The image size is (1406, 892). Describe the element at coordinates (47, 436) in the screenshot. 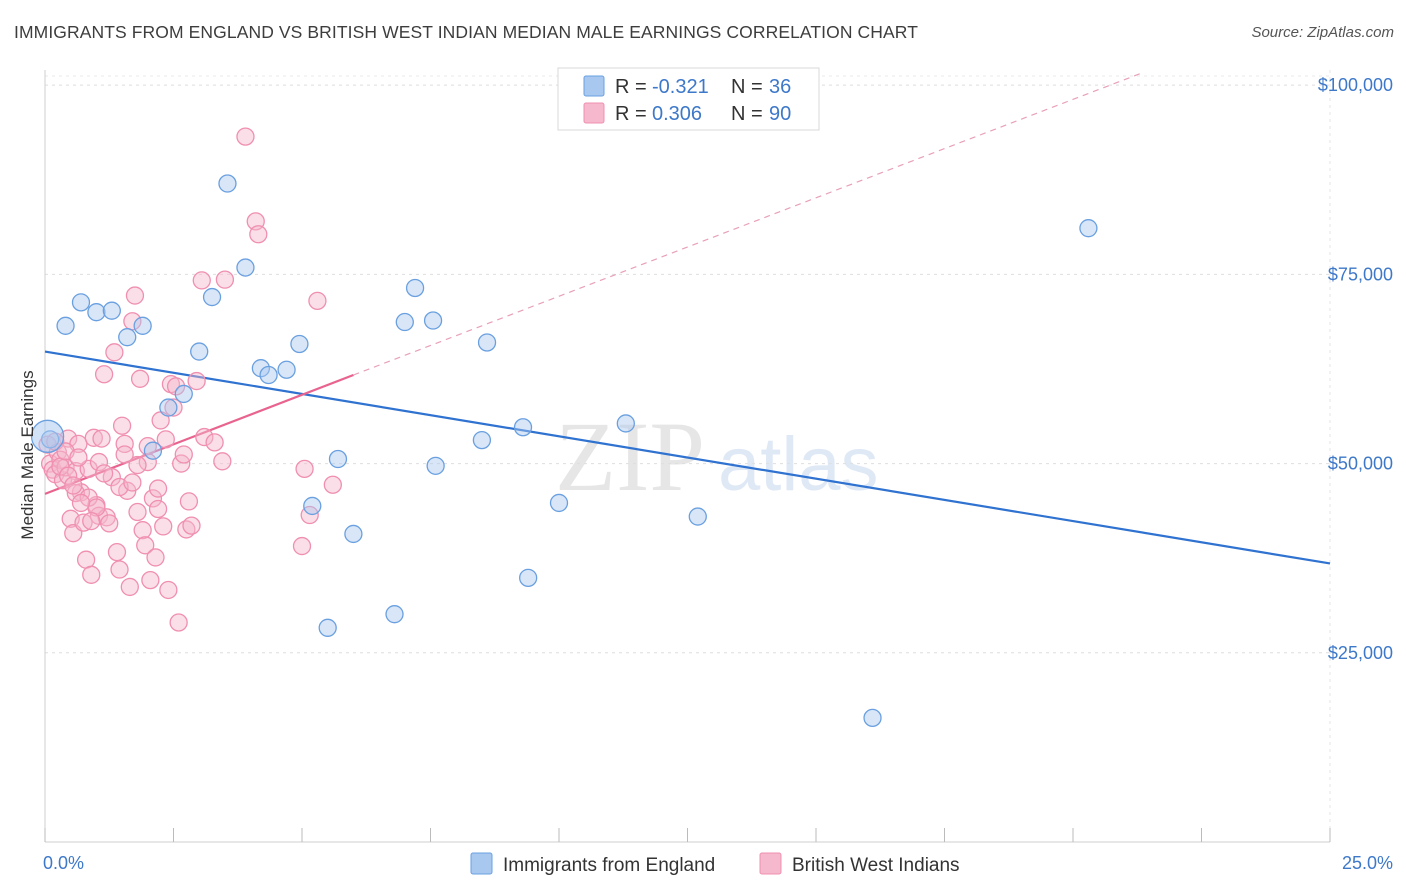

I see `point-england-large` at that location.